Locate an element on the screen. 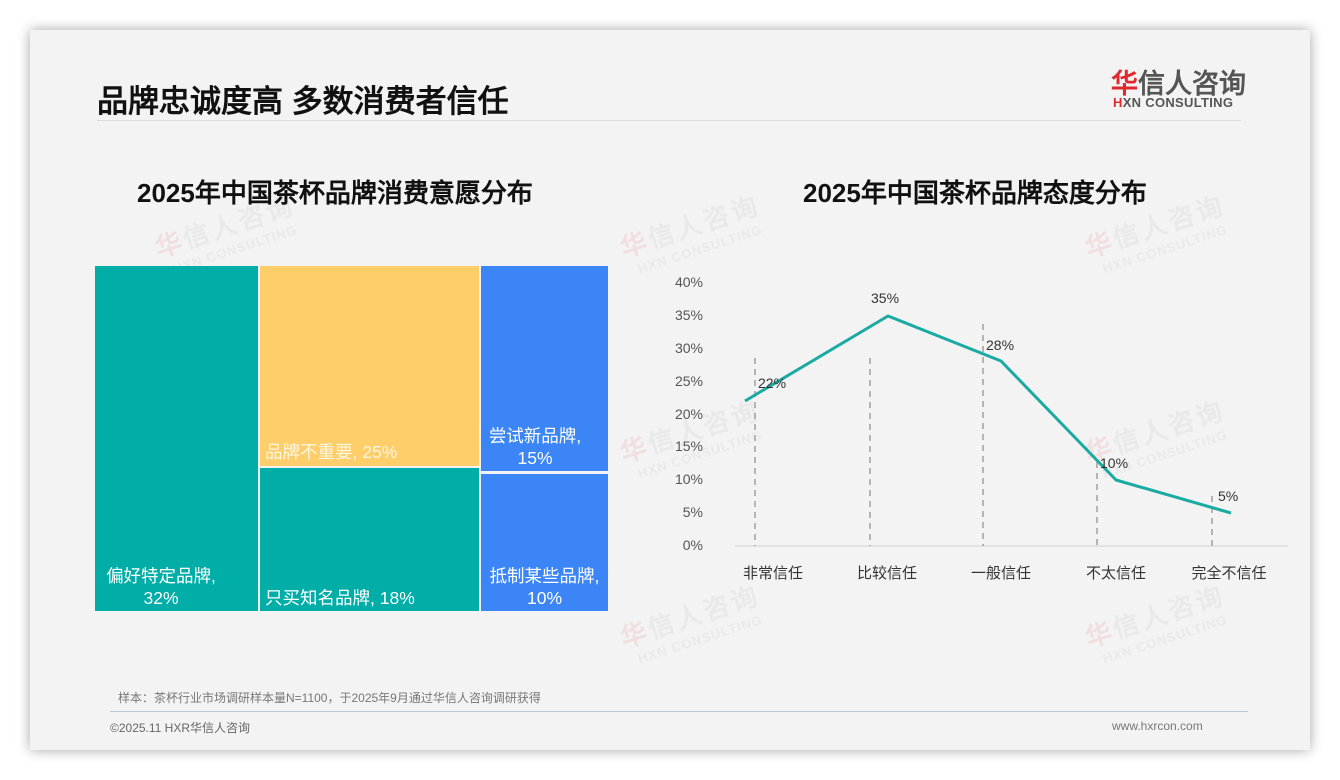 The image size is (1340, 780). treemap-cell-prefer-specific-brand: 偏好特定品牌, 32% is located at coordinates (176, 438).